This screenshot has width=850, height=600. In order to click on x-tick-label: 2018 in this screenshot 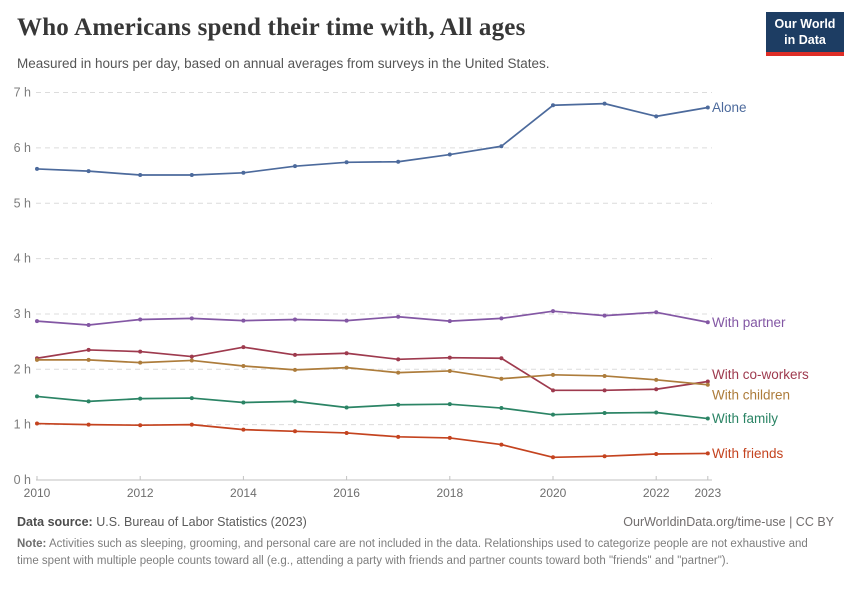, I will do `click(449, 493)`.